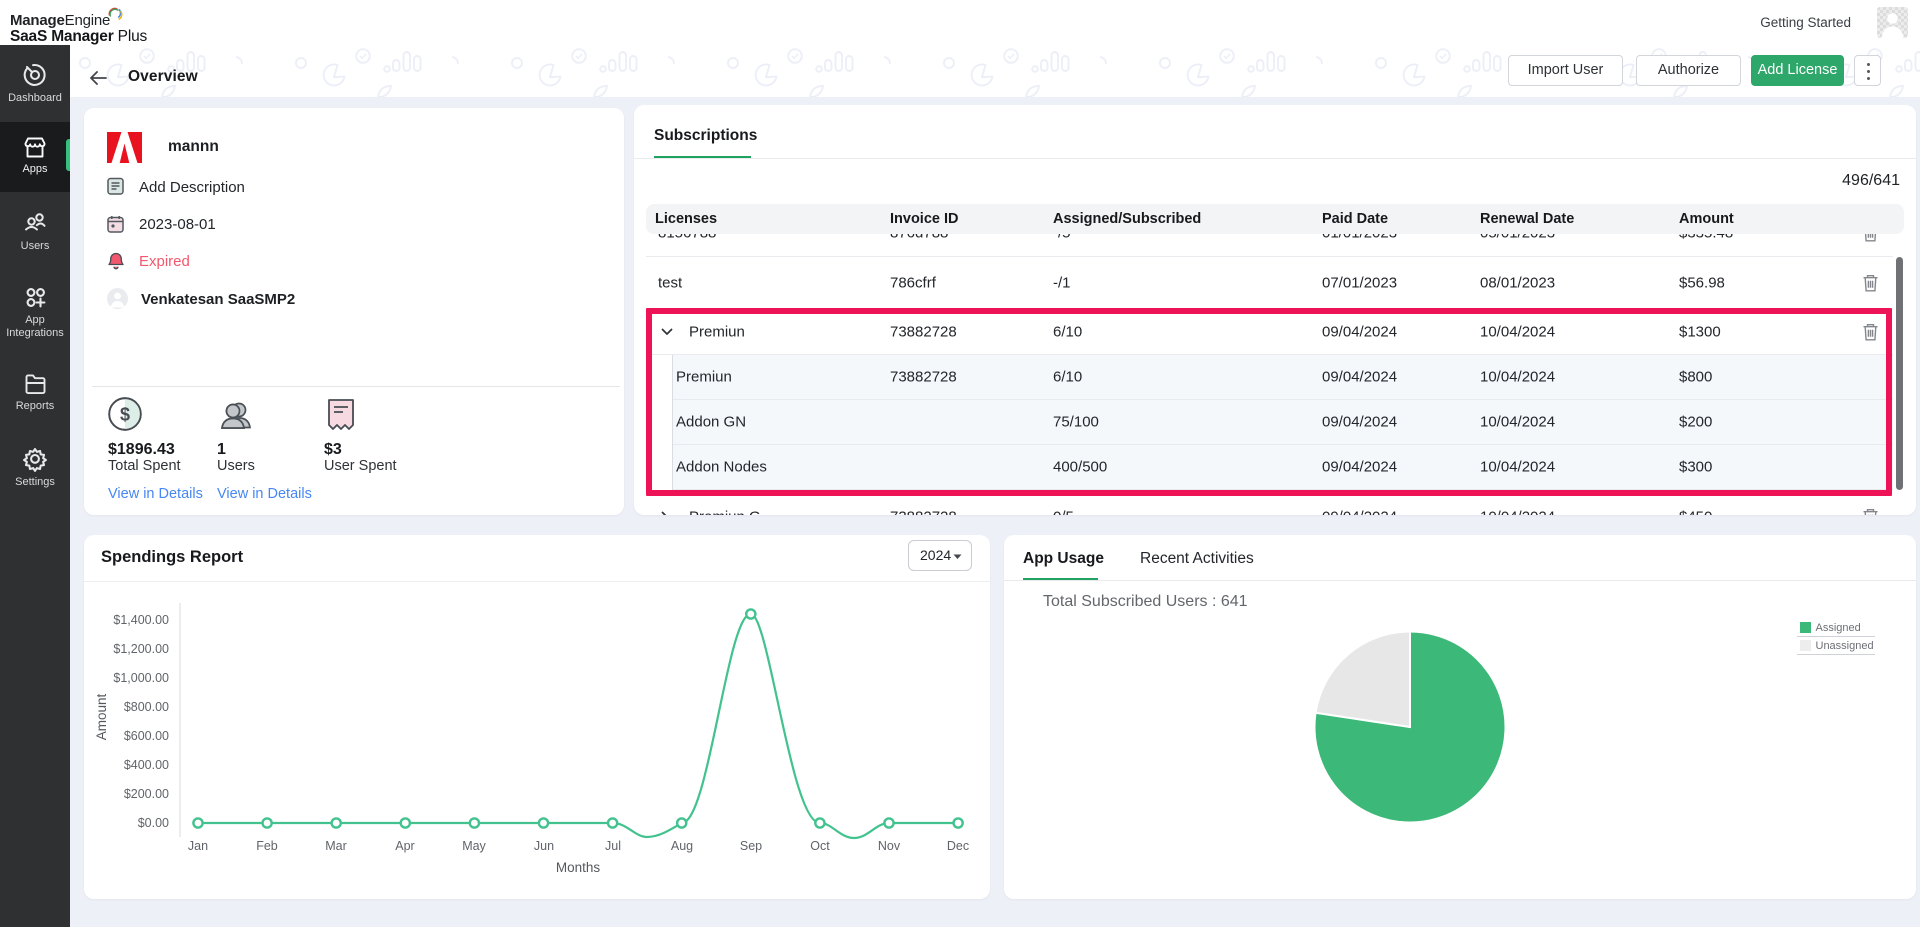 The height and width of the screenshot is (927, 1920). Describe the element at coordinates (820, 846) in the screenshot. I see `svg-text: Oct` at that location.